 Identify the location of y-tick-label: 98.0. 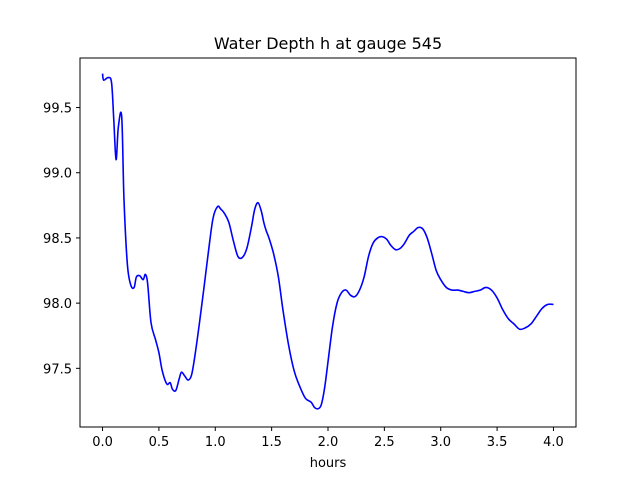
(57, 304).